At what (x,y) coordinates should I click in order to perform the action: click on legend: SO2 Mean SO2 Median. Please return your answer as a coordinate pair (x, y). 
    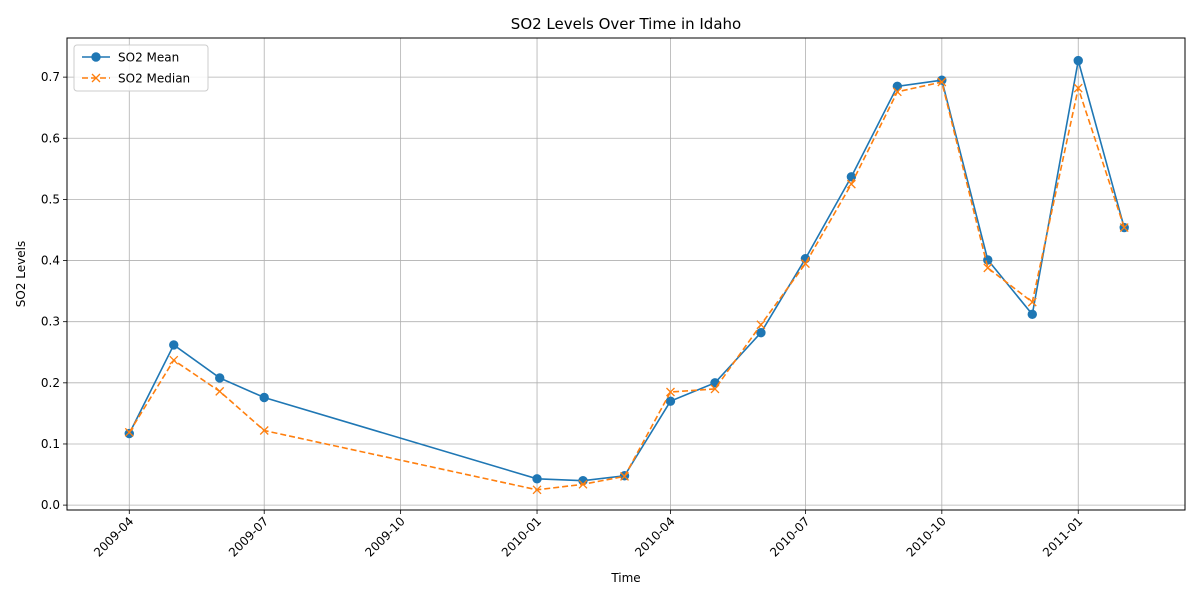
    Looking at the image, I should click on (141, 68).